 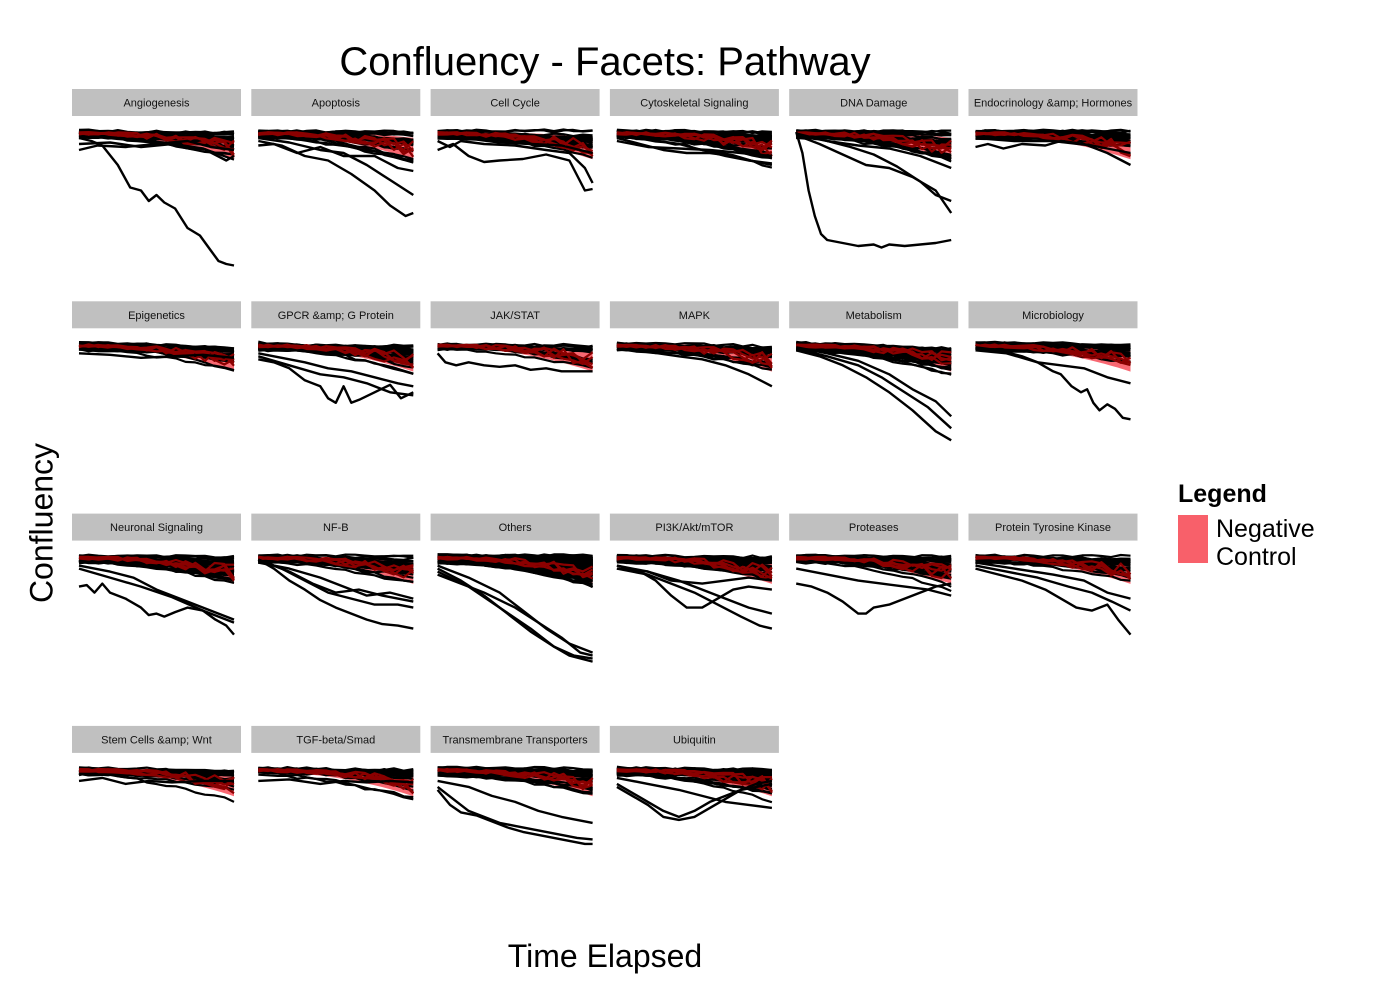 What do you see at coordinates (695, 316) in the screenshot?
I see `facet-label: MAPK` at bounding box center [695, 316].